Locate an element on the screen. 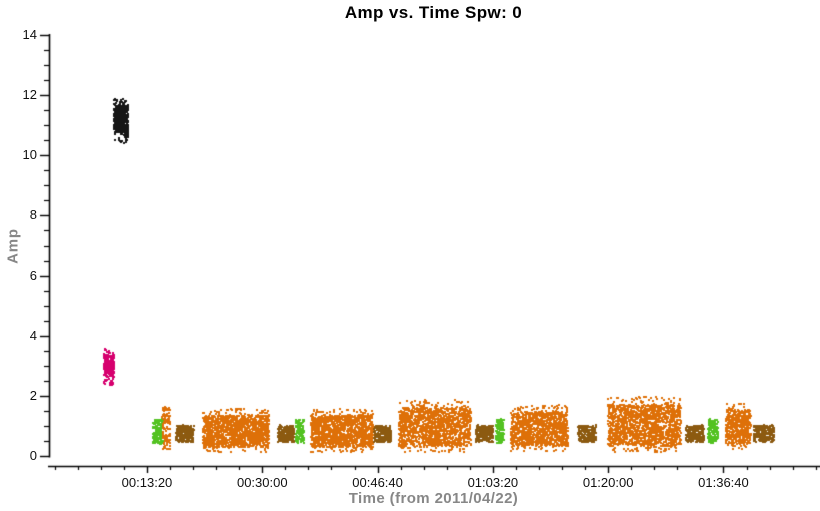 The height and width of the screenshot is (511, 820). x-tick-label: 00:30:00 is located at coordinates (262, 482).